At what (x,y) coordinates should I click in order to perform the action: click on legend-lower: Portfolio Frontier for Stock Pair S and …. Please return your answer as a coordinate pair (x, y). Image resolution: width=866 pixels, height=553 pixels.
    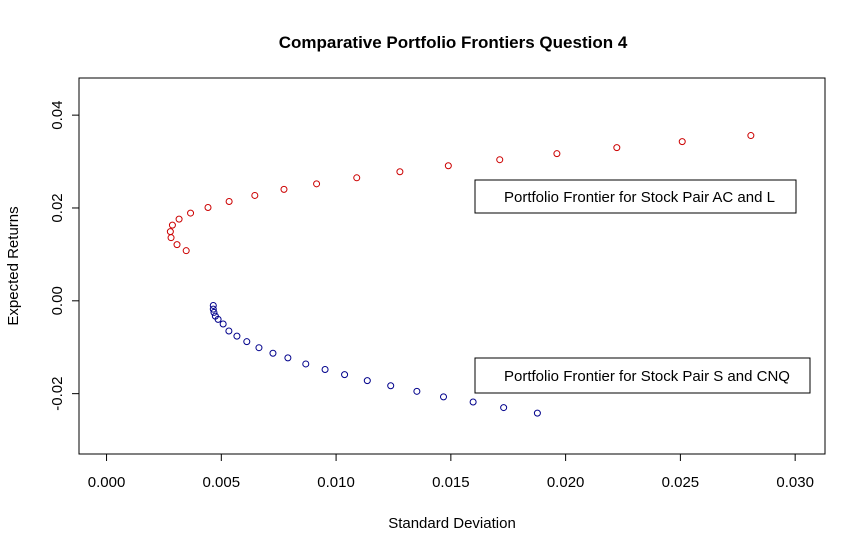
    Looking at the image, I should click on (642, 375).